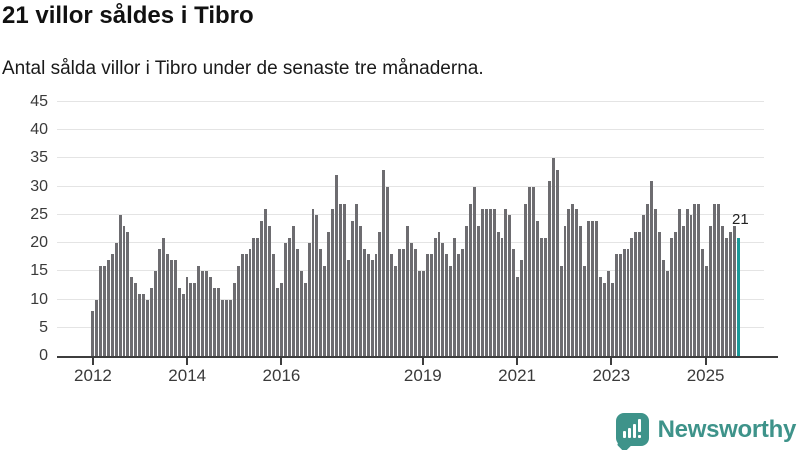  I want to click on x-axis-tick-label: 2014, so click(187, 375).